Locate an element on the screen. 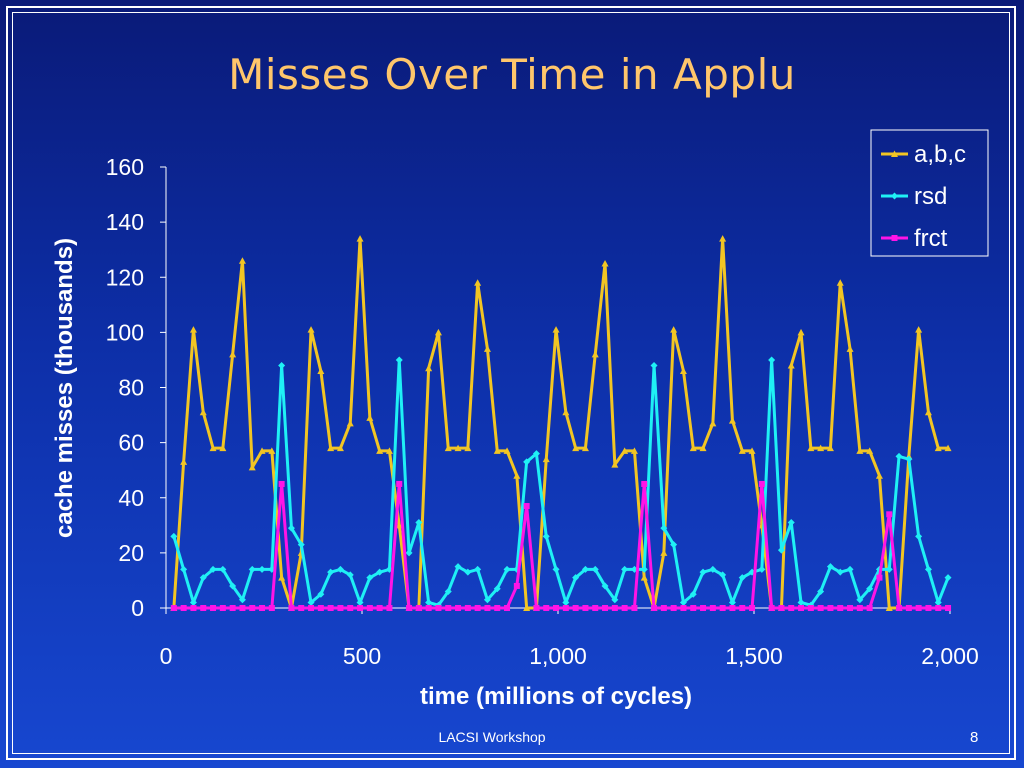  x-tick-label: 1,000 is located at coordinates (558, 656).